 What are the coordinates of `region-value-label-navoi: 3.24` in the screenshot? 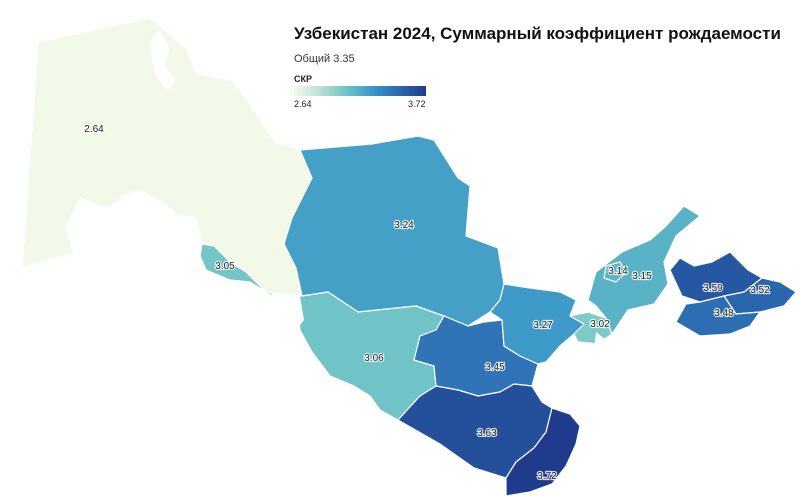 It's located at (404, 225).